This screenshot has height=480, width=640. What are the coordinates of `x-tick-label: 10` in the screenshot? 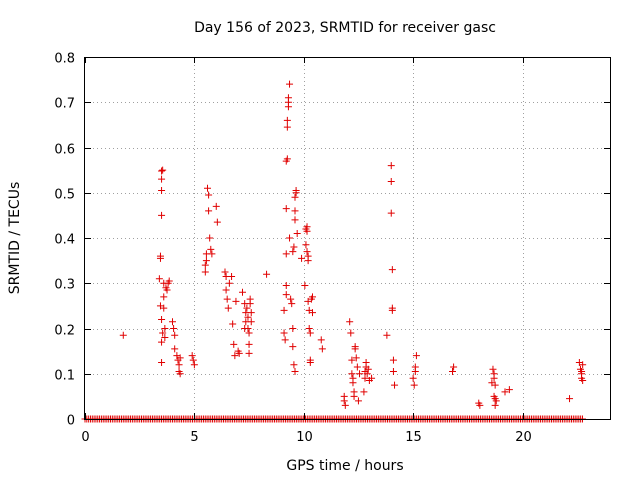 It's located at (304, 437).